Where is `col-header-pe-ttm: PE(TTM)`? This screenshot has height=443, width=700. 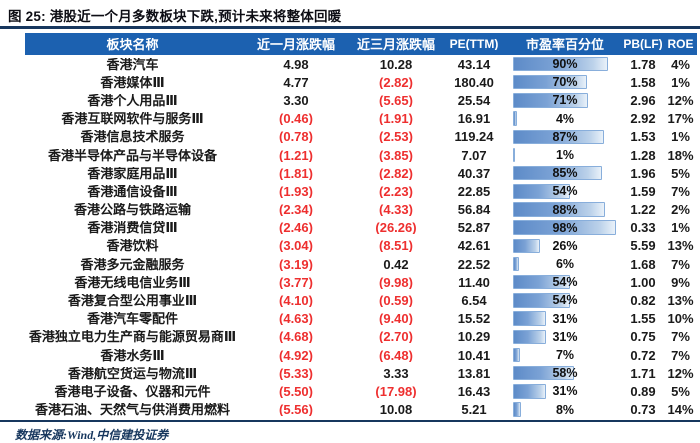 col-header-pe-ttm: PE(TTM) is located at coordinates (474, 44).